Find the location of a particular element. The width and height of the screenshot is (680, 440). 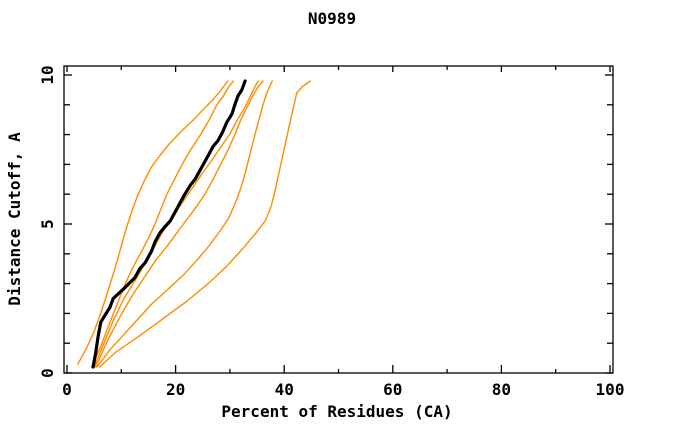

y-tick-label: 0 is located at coordinates (47, 373).